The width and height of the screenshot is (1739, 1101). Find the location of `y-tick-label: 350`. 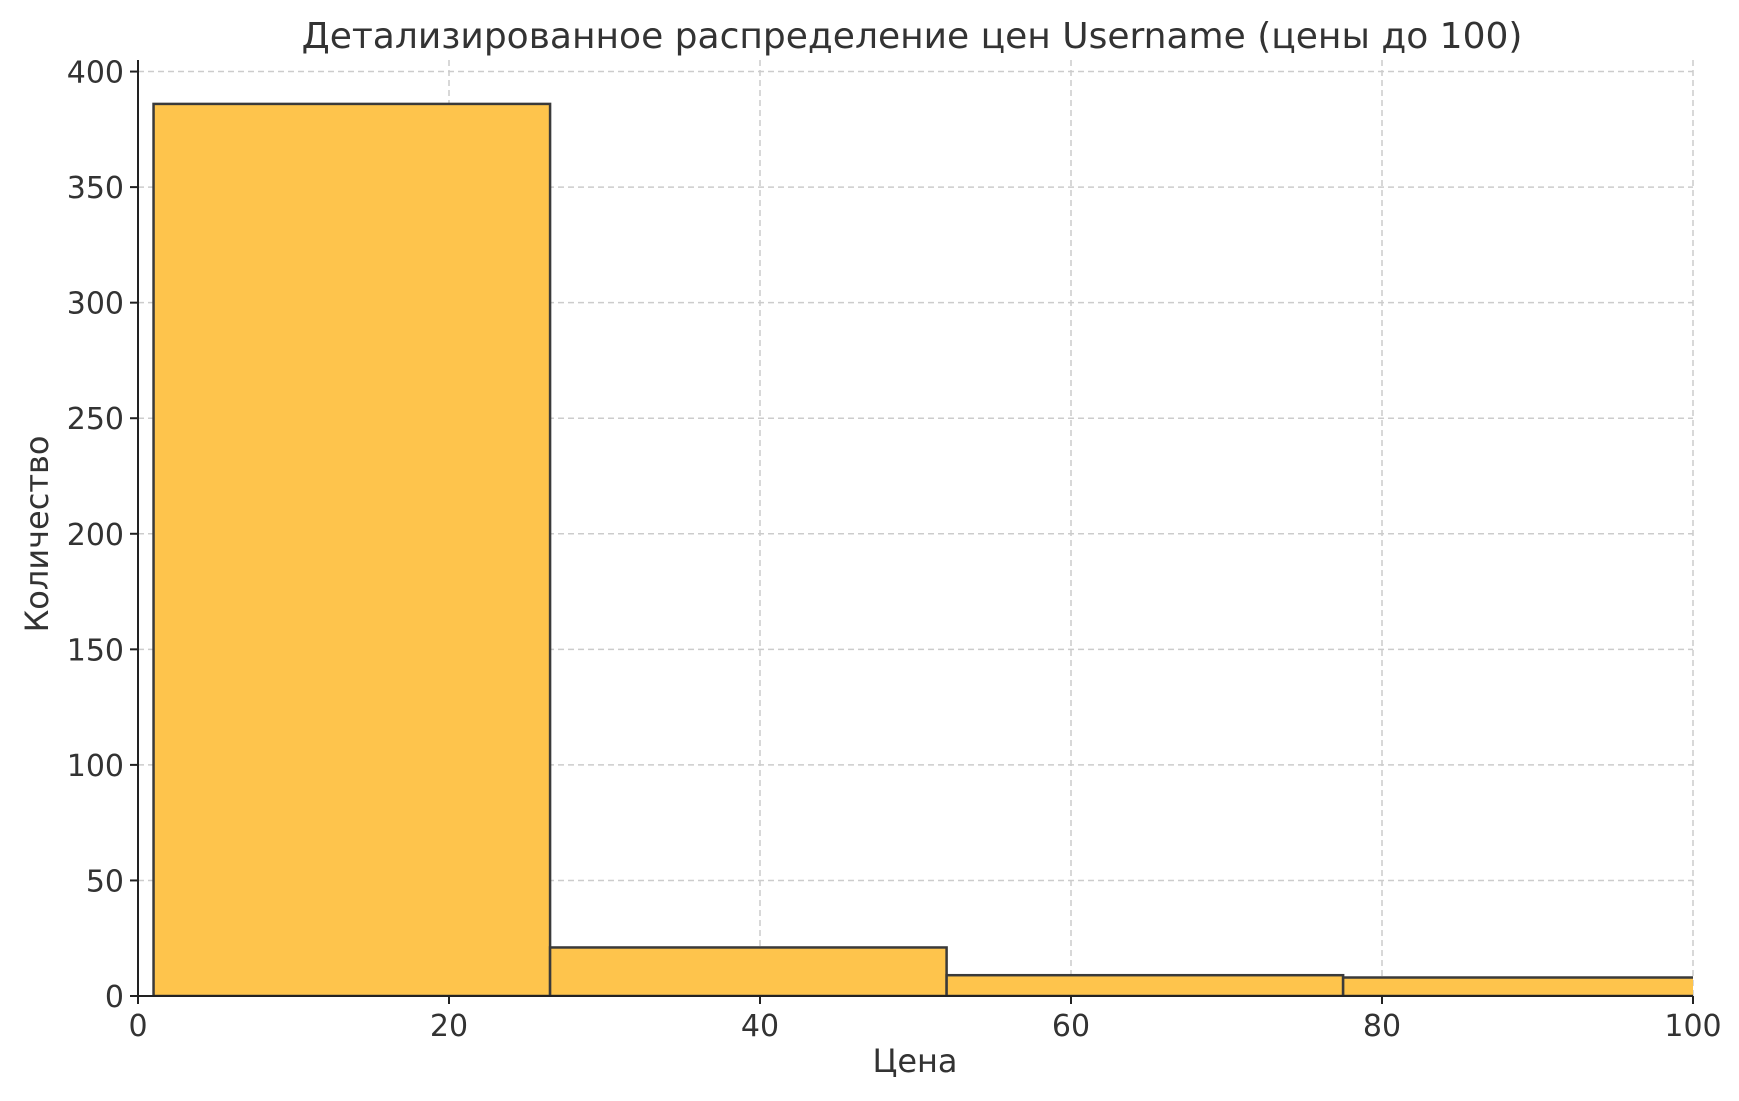

y-tick-label: 350 is located at coordinates (95, 188).